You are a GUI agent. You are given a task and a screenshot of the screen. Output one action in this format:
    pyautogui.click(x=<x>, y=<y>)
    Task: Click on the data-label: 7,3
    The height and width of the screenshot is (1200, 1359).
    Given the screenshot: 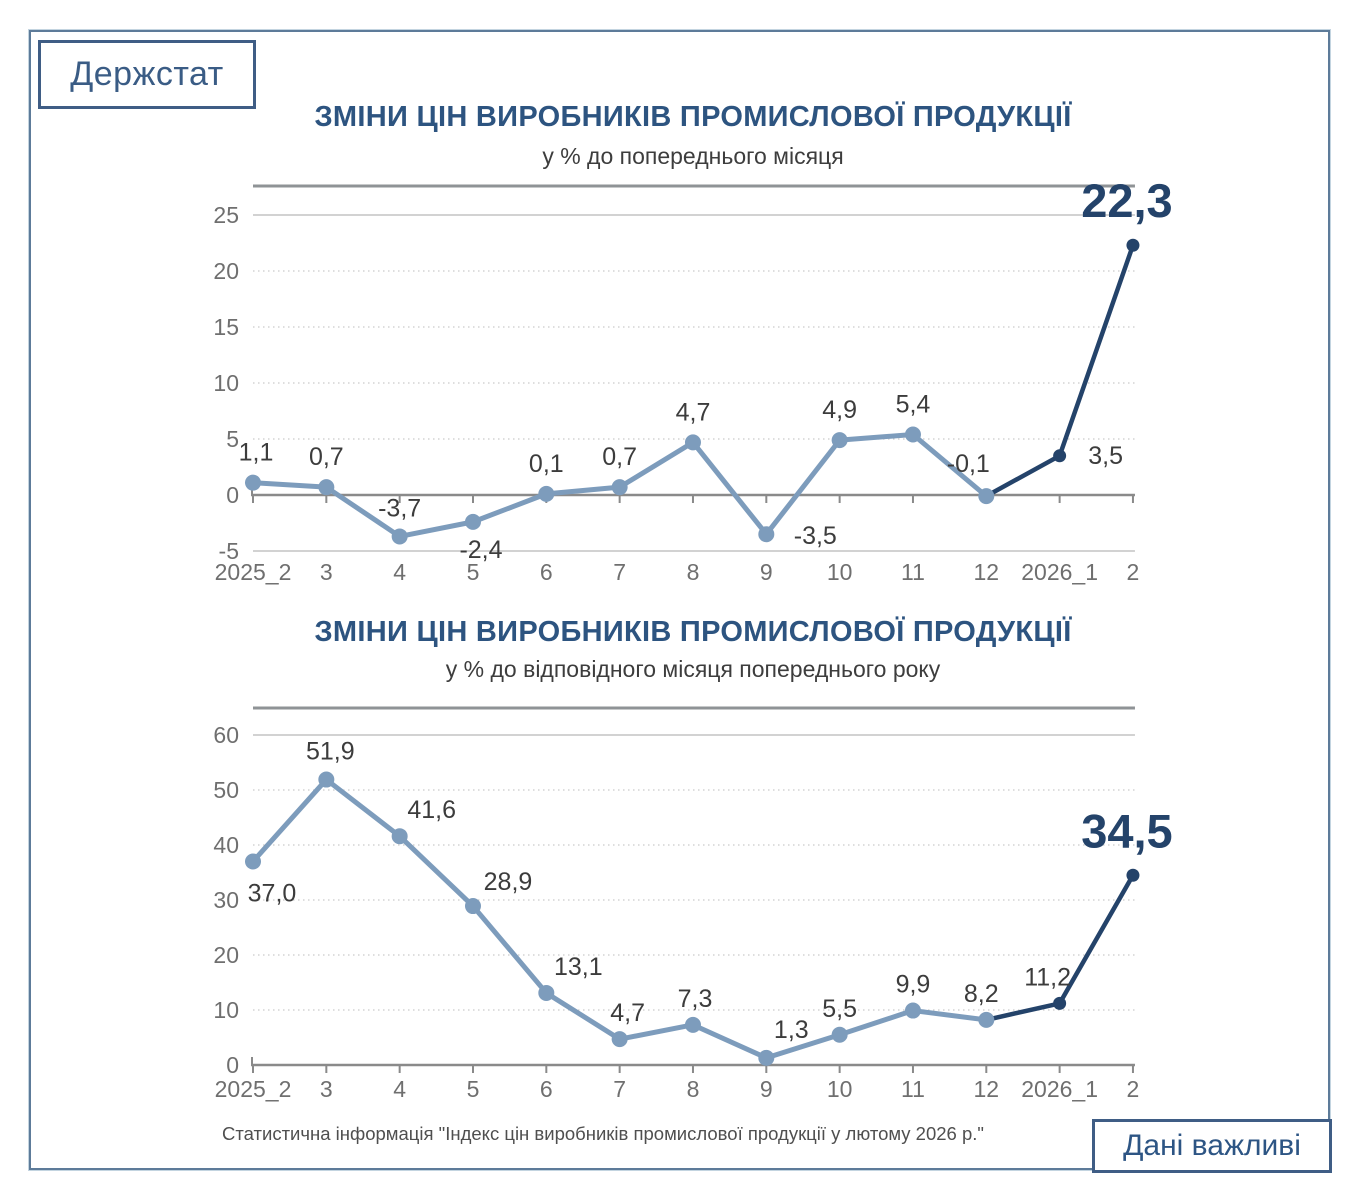 What is the action you would take?
    pyautogui.click(x=695, y=999)
    